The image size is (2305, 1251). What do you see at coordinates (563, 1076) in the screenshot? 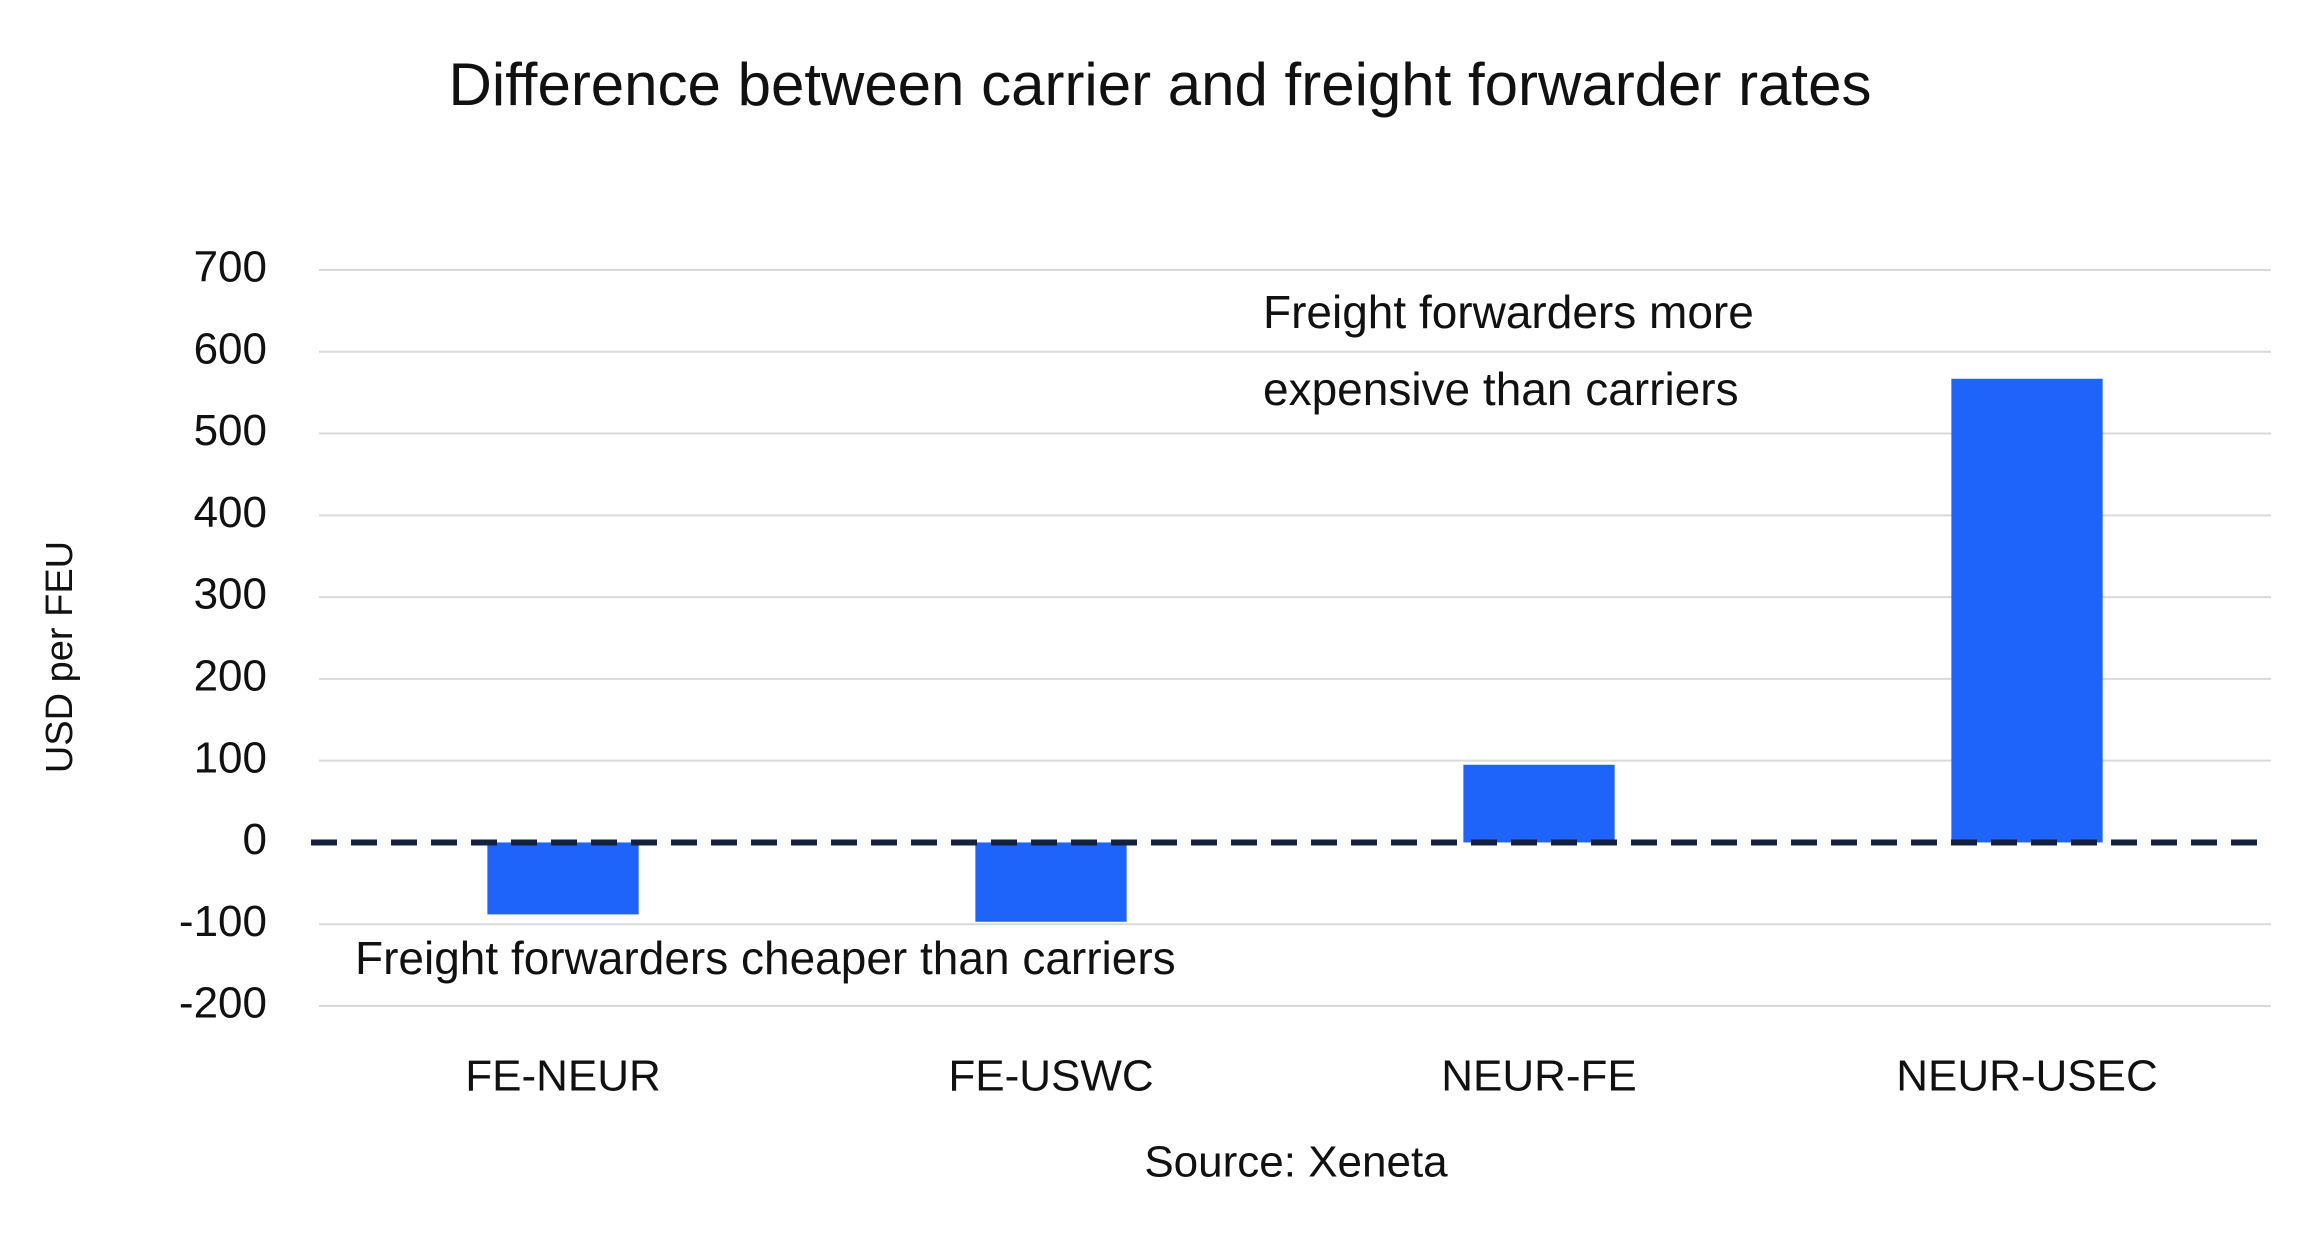
I see `x-tick-label: FE-NEUR` at bounding box center [563, 1076].